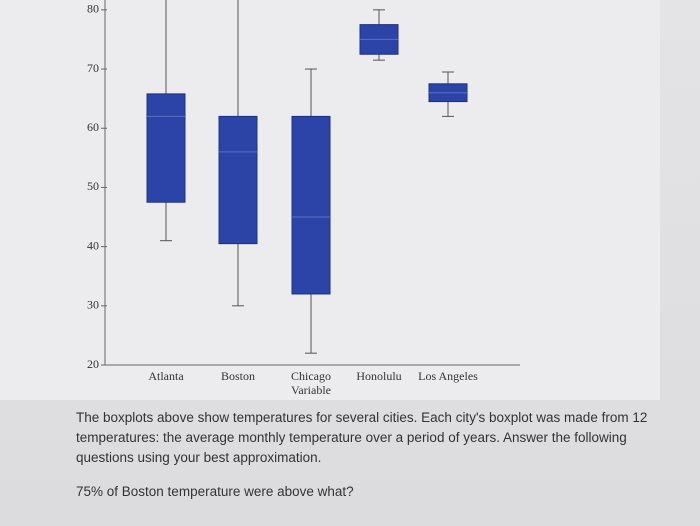  I want to click on y-tick-label: 30, so click(93, 305).